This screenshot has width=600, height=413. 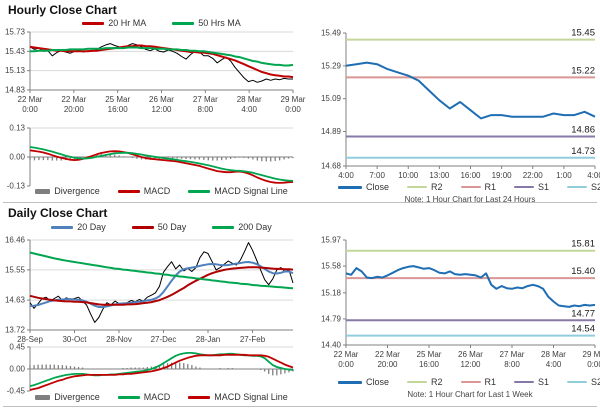 What do you see at coordinates (331, 98) in the screenshot?
I see `svg-text: 15.09` at bounding box center [331, 98].